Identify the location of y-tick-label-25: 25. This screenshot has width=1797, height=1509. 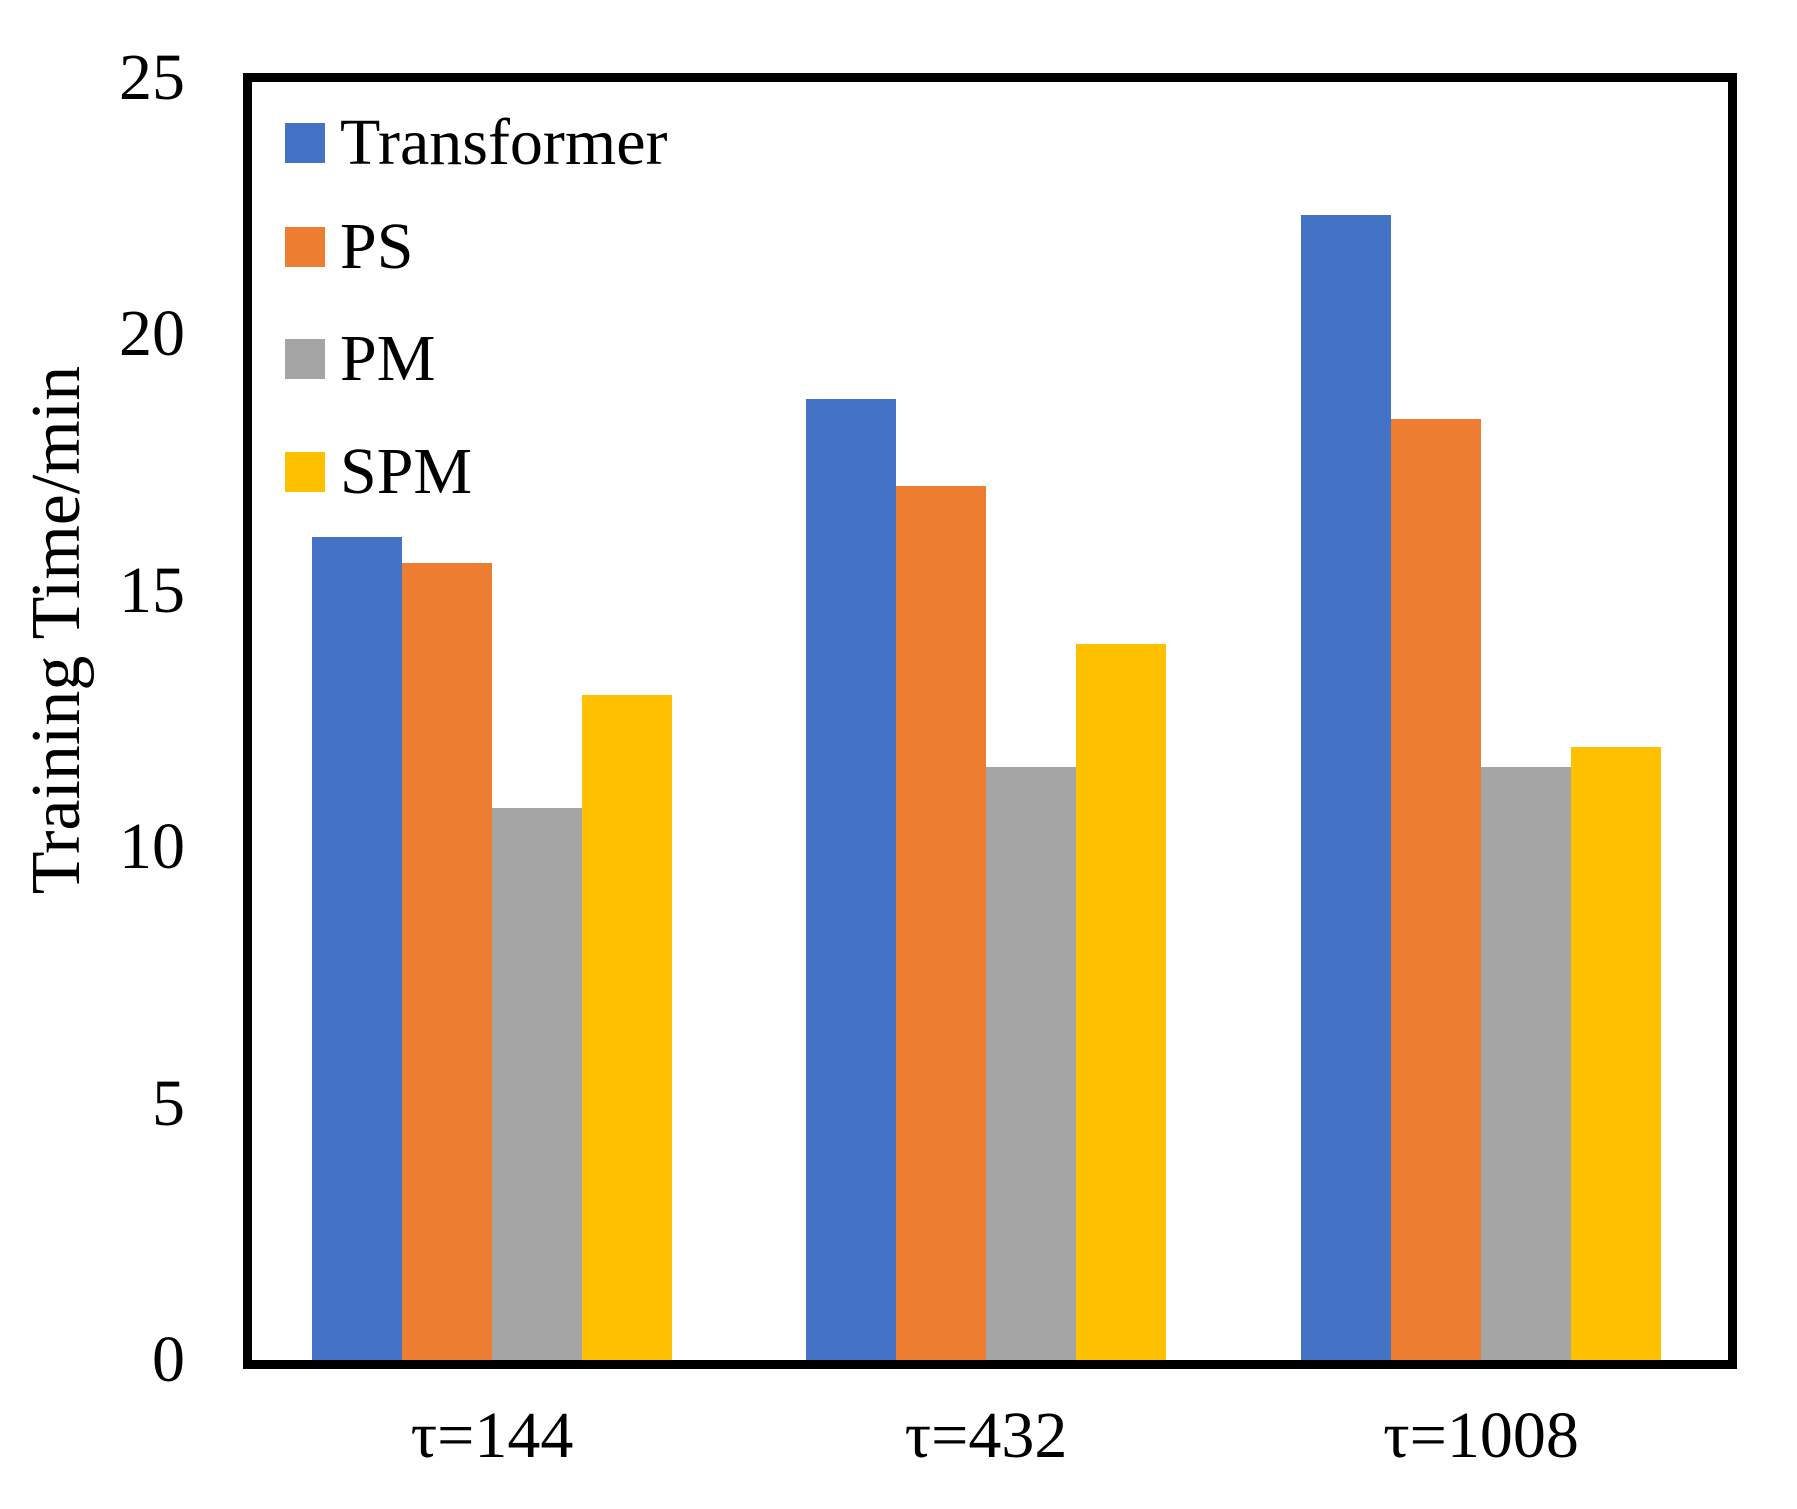
(152, 77).